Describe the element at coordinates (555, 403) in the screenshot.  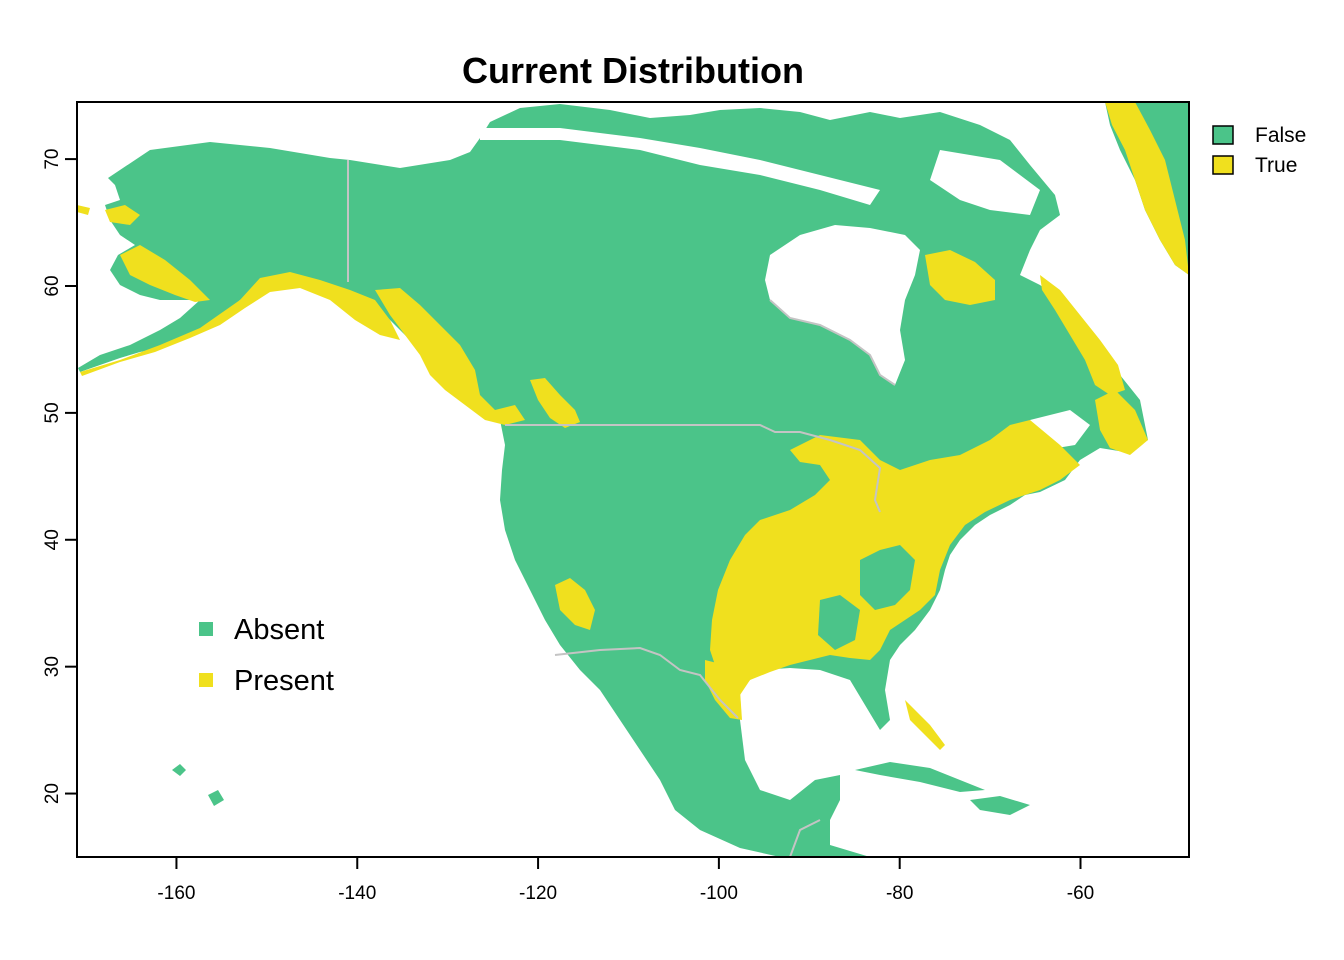
I see `present-rockies` at that location.